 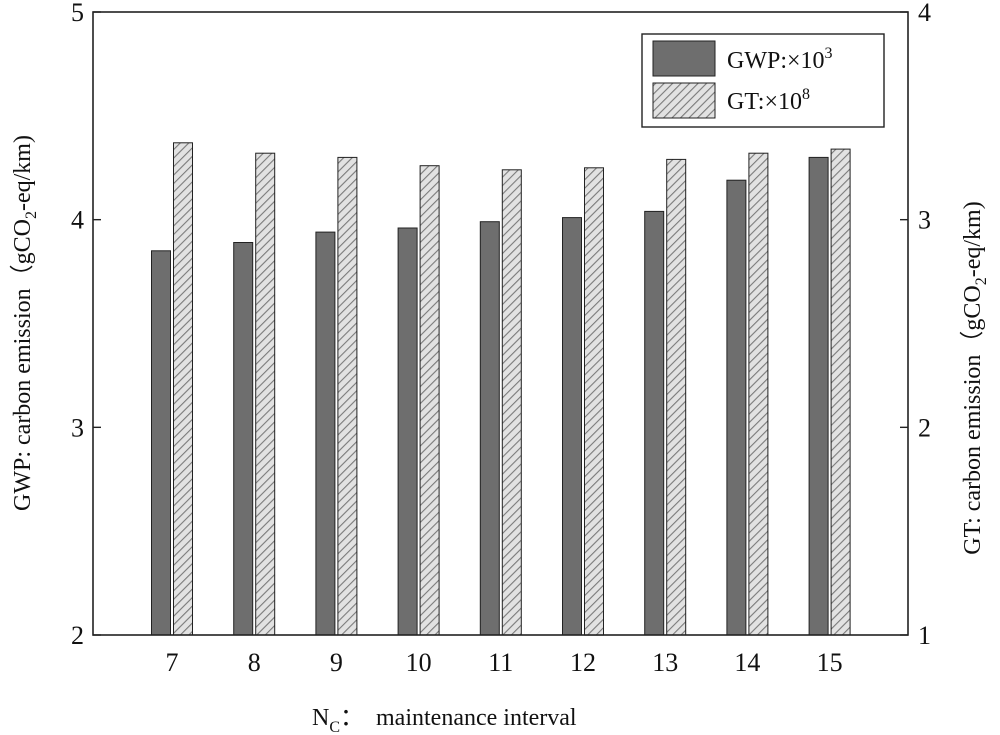 What do you see at coordinates (500, 662) in the screenshot?
I see `x-tick-label-11: 11` at bounding box center [500, 662].